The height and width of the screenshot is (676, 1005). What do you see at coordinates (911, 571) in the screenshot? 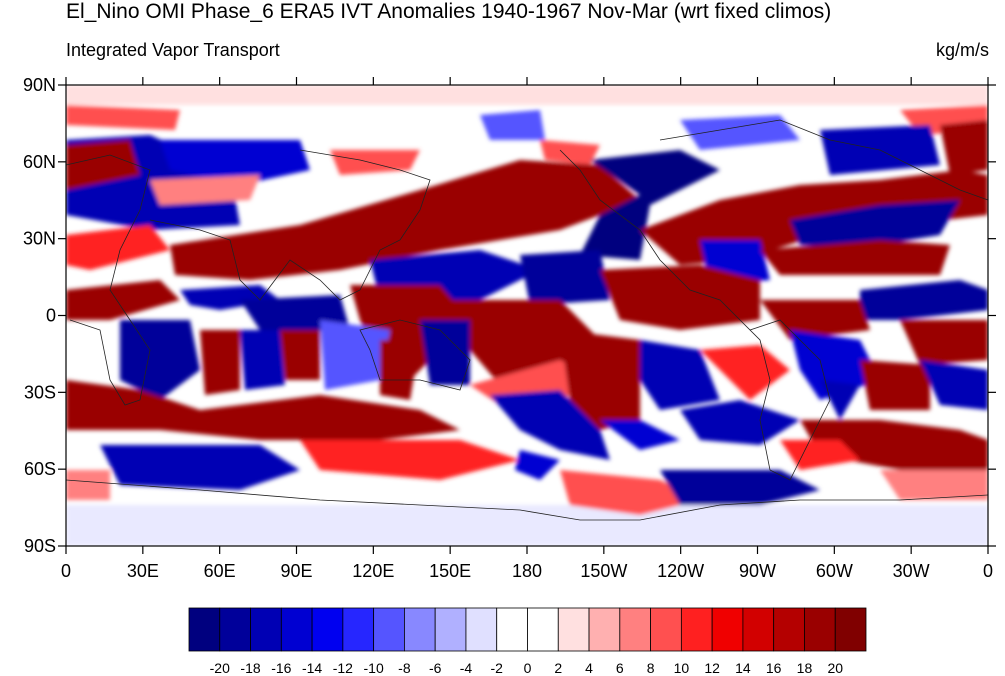
I see `lon-tick-label: 30W` at bounding box center [911, 571].